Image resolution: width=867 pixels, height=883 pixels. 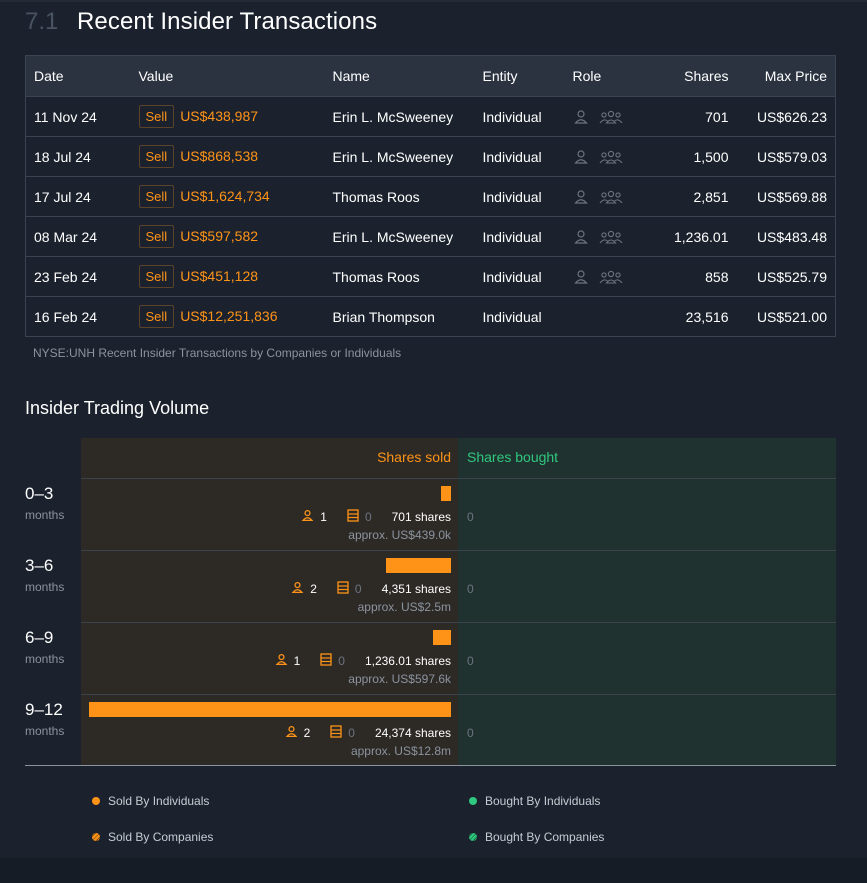 What do you see at coordinates (786, 196) in the screenshot?
I see `max-price-cell: US$569.88` at bounding box center [786, 196].